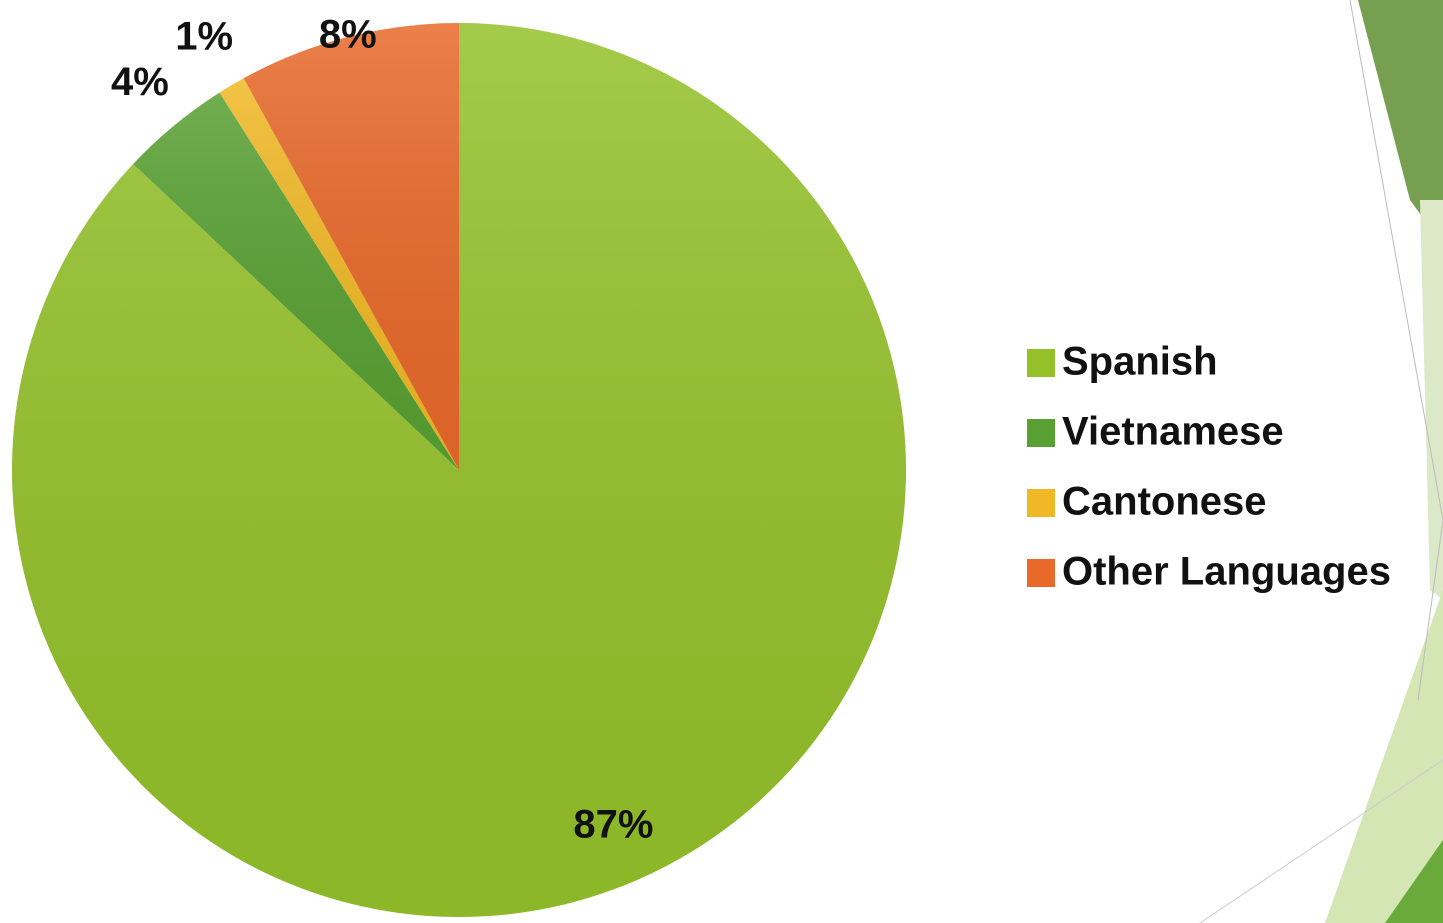 This screenshot has height=923, width=1443. I want to click on data-label: 1%, so click(204, 37).